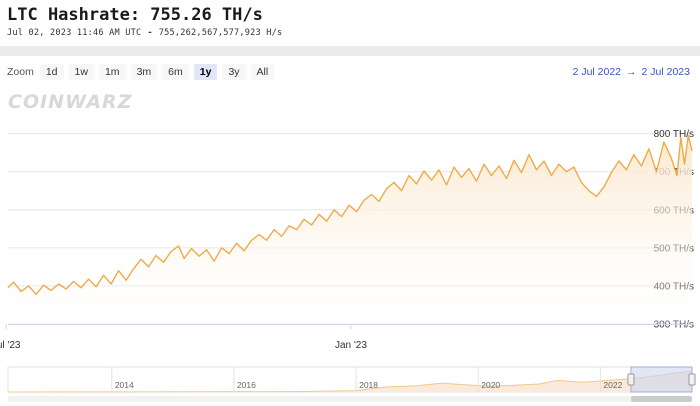 This screenshot has height=406, width=700. What do you see at coordinates (220, 33) in the screenshot?
I see `hashrate-raw: 755,262,567,577,923 H/s` at bounding box center [220, 33].